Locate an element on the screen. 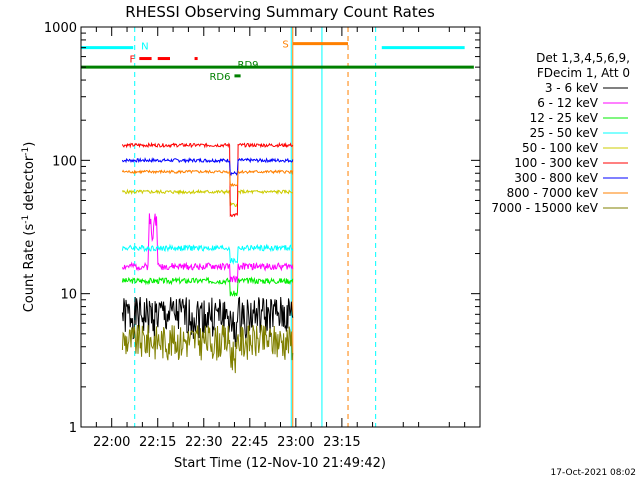 Image resolution: width=640 pixels, height=480 pixels. legend-entry-label: 300 - 800 keV is located at coordinates (556, 178).